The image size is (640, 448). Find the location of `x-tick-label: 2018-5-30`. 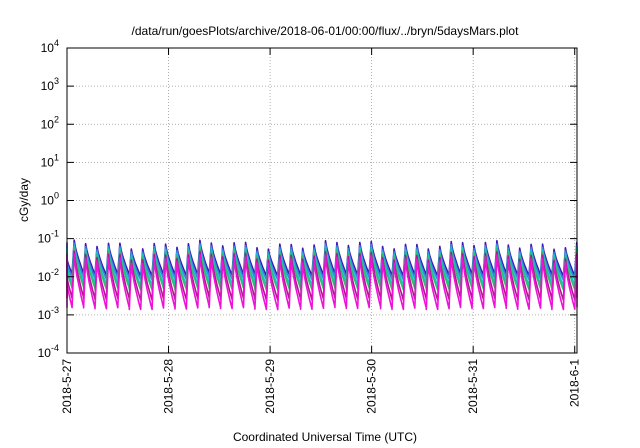

x-tick-label: 2018-5-30 is located at coordinates (372, 386).